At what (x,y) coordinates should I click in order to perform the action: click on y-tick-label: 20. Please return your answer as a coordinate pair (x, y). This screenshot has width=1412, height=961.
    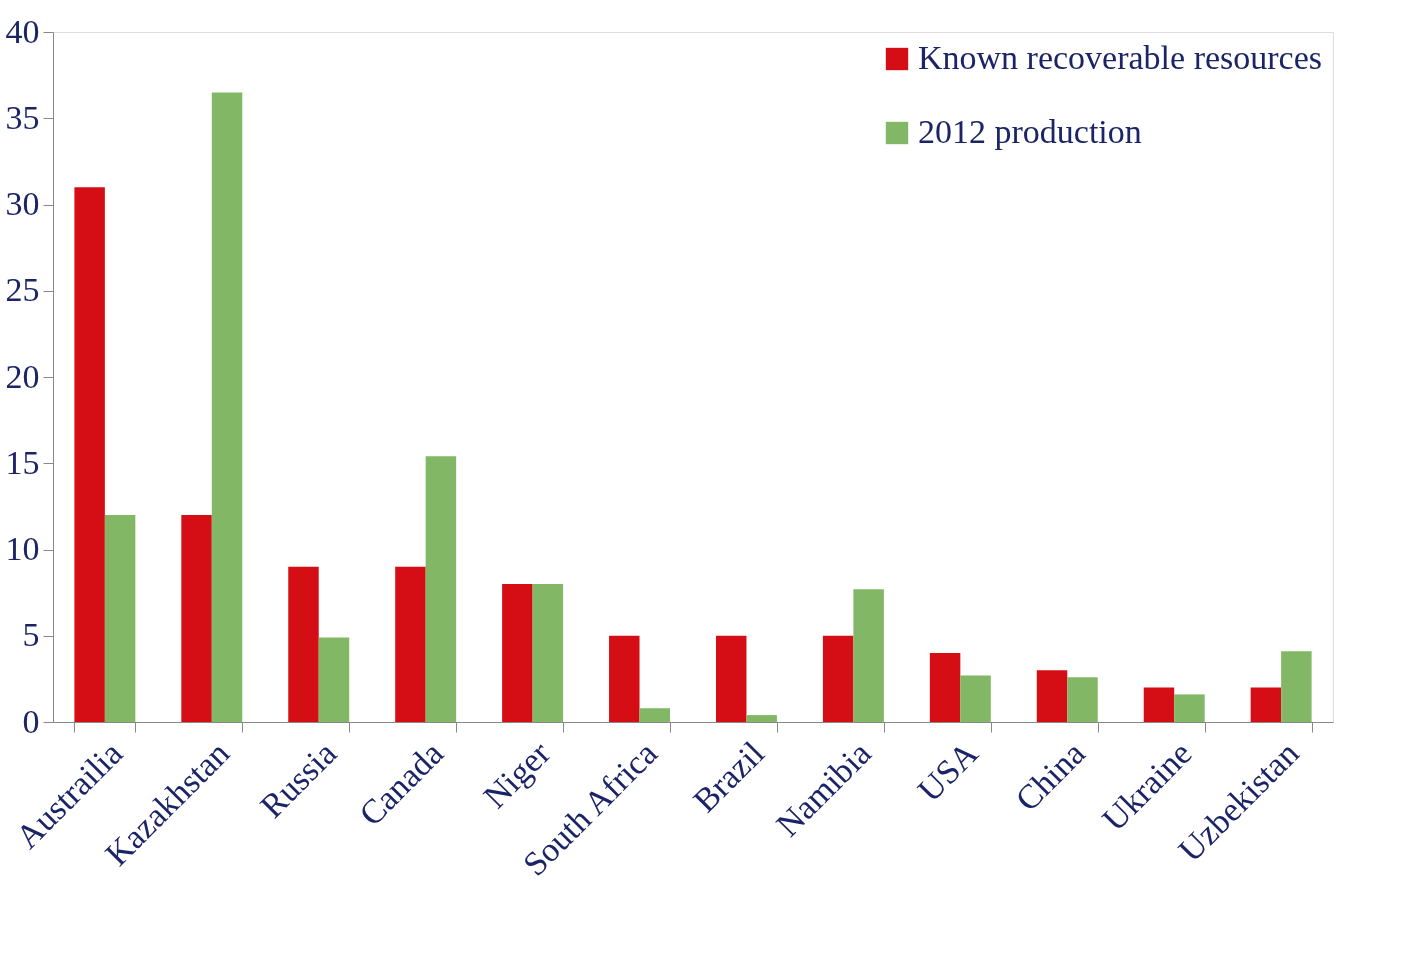
    Looking at the image, I should click on (22, 376).